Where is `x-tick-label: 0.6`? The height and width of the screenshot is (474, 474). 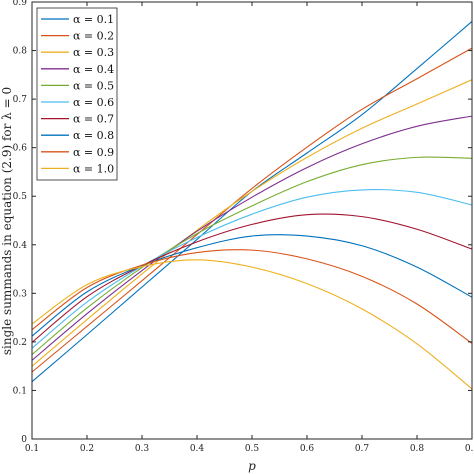
x-tick-label: 0.6 is located at coordinates (307, 449).